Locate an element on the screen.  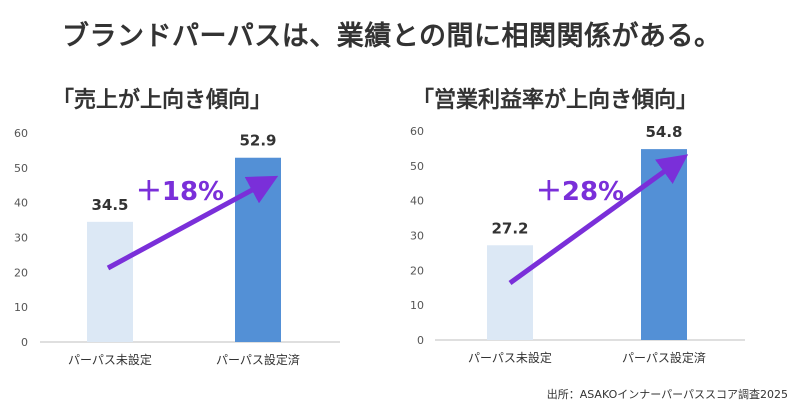
chart-1-ytick-label: 30 is located at coordinates (21, 238).